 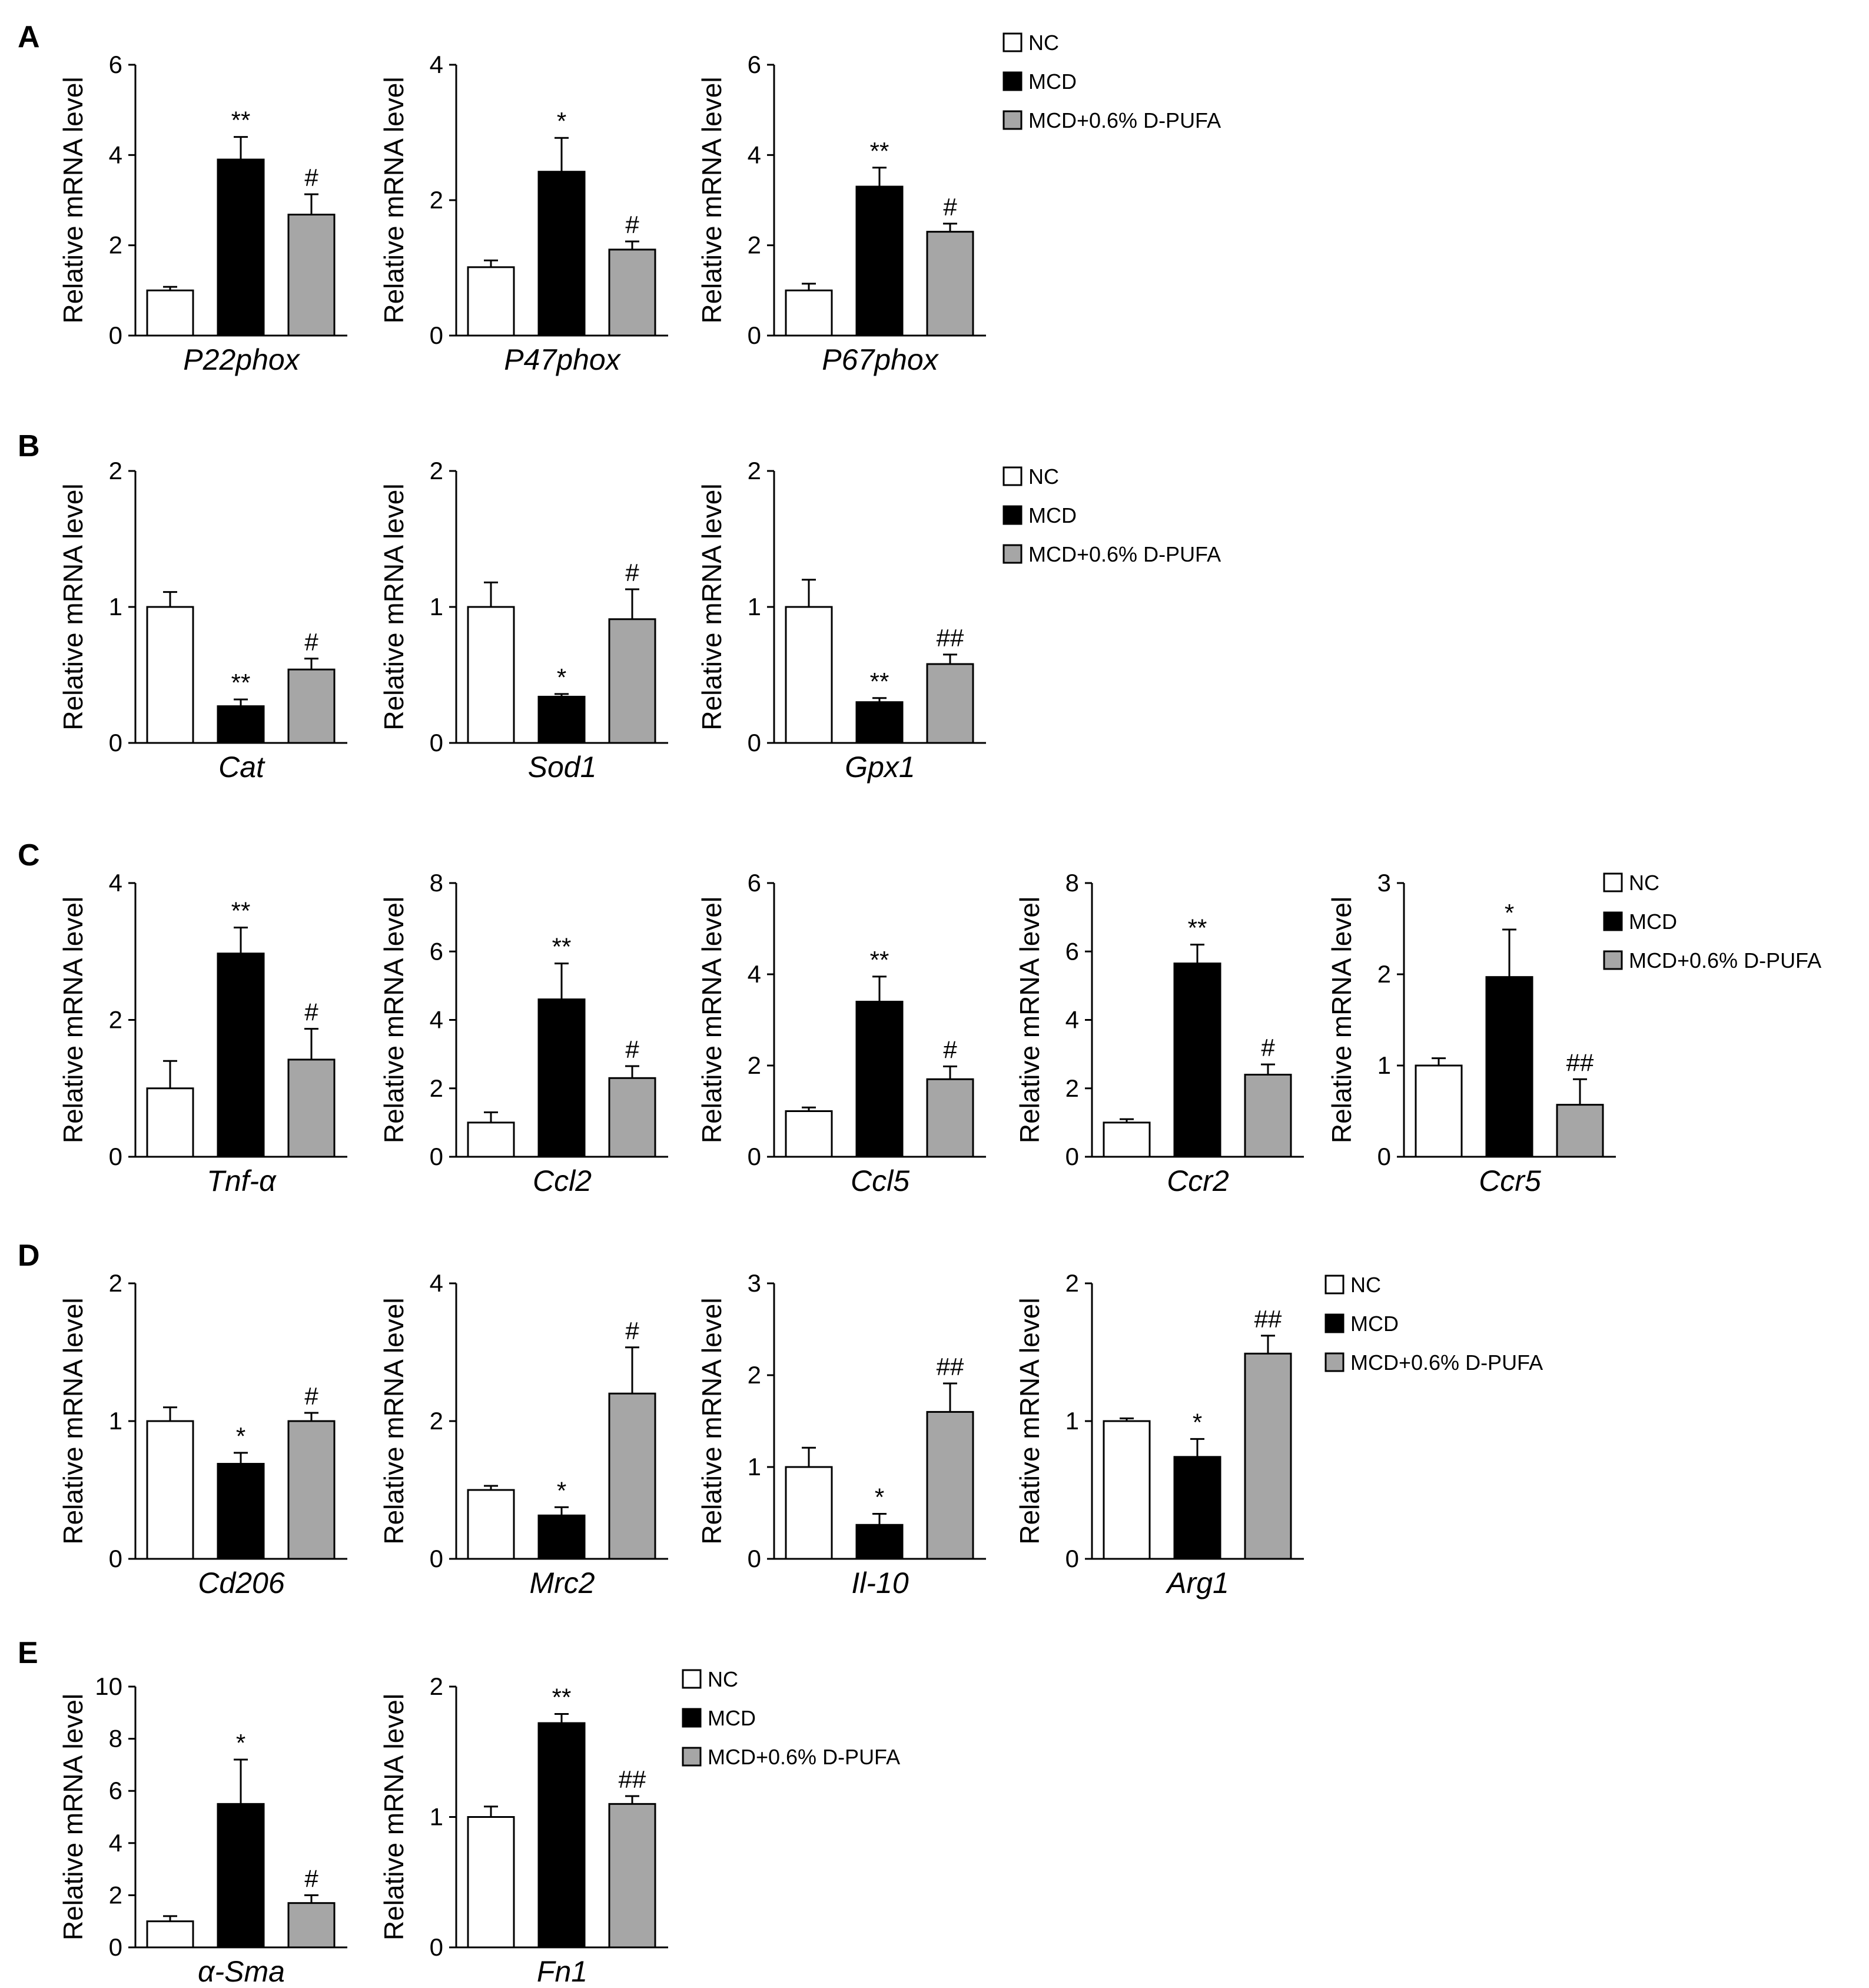 What do you see at coordinates (841, 620) in the screenshot?
I see `chart-gpx1: 0 1 2 Relative mRNA level ** ## Gpx1` at bounding box center [841, 620].